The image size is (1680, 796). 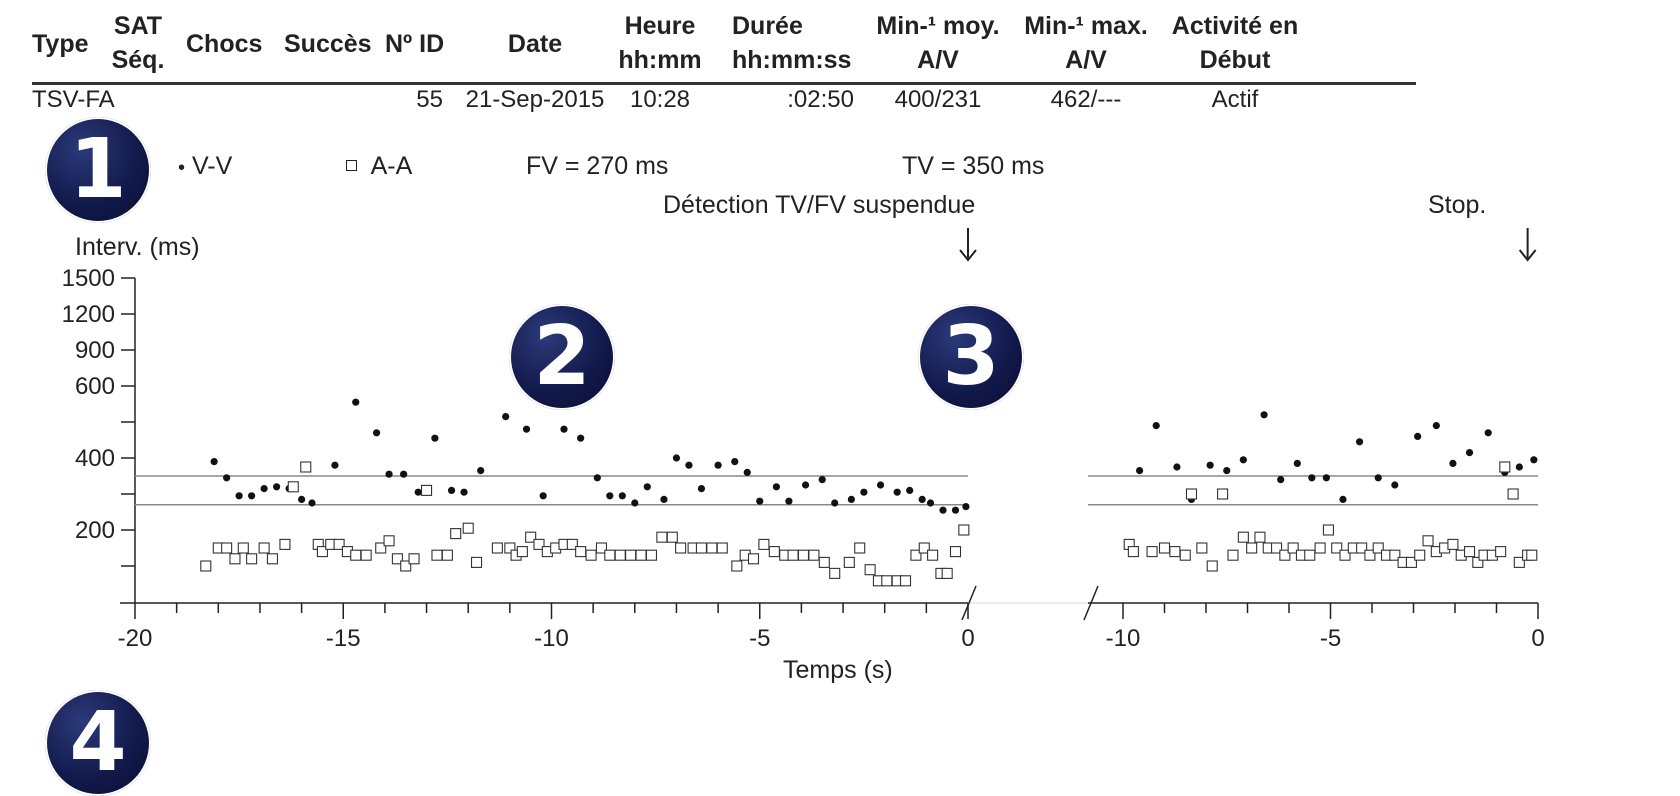 I want to click on header-chocs: Chocs, so click(x=224, y=44).